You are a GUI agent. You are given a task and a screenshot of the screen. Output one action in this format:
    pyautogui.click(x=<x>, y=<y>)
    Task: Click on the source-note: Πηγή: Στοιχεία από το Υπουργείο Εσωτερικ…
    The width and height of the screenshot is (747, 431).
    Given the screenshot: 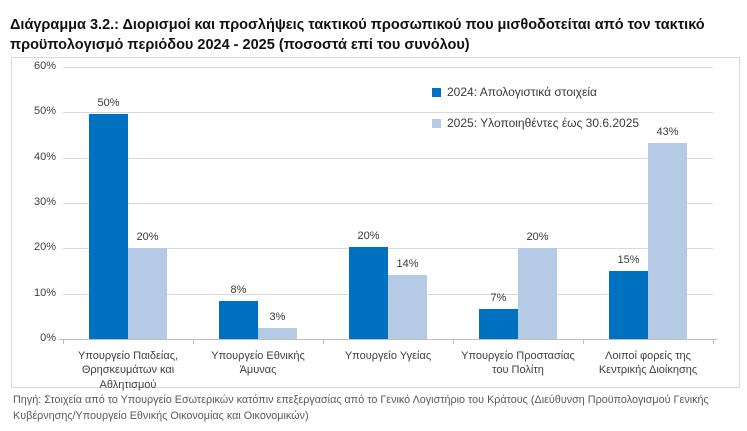 What is the action you would take?
    pyautogui.click(x=361, y=408)
    